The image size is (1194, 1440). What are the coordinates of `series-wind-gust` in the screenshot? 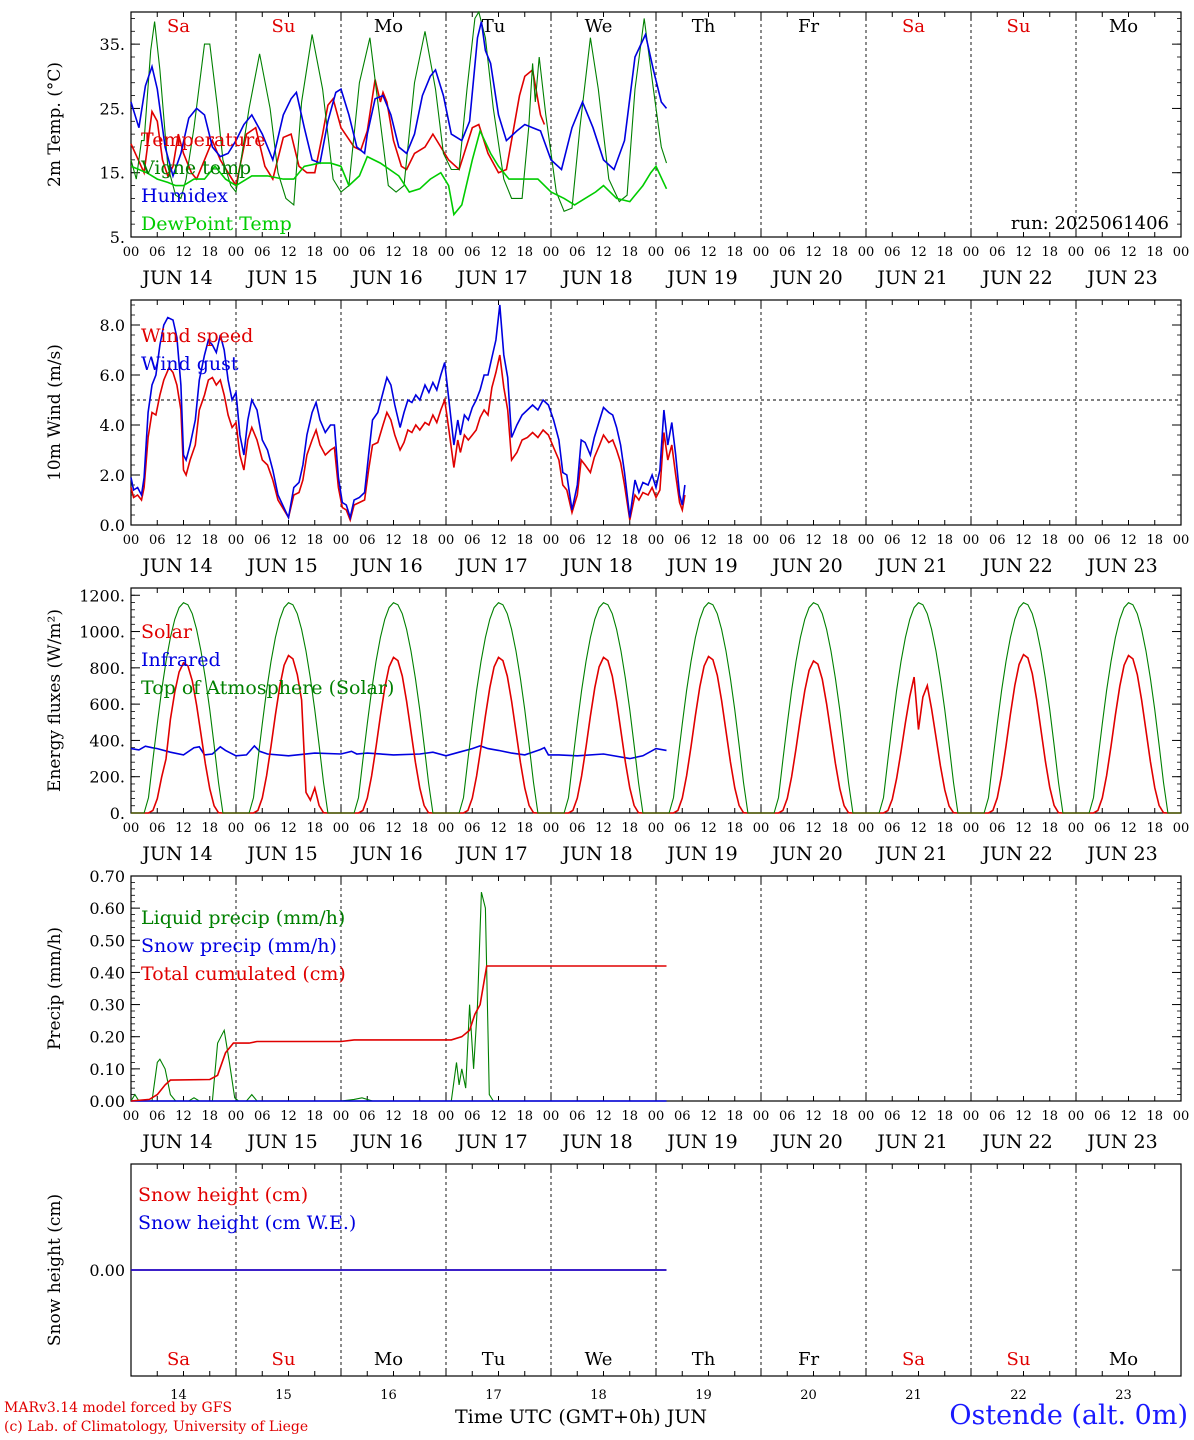 It's located at (408, 412).